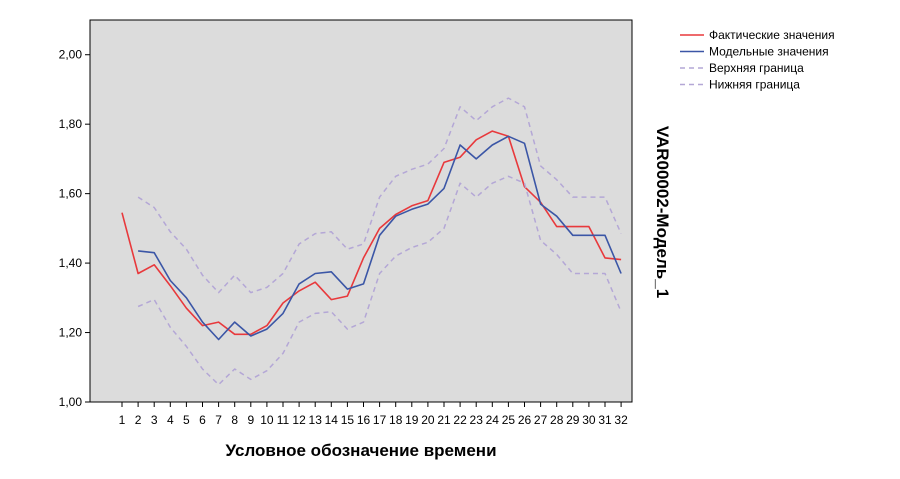  What do you see at coordinates (396, 420) in the screenshot?
I see `x-tick-label: 18` at bounding box center [396, 420].